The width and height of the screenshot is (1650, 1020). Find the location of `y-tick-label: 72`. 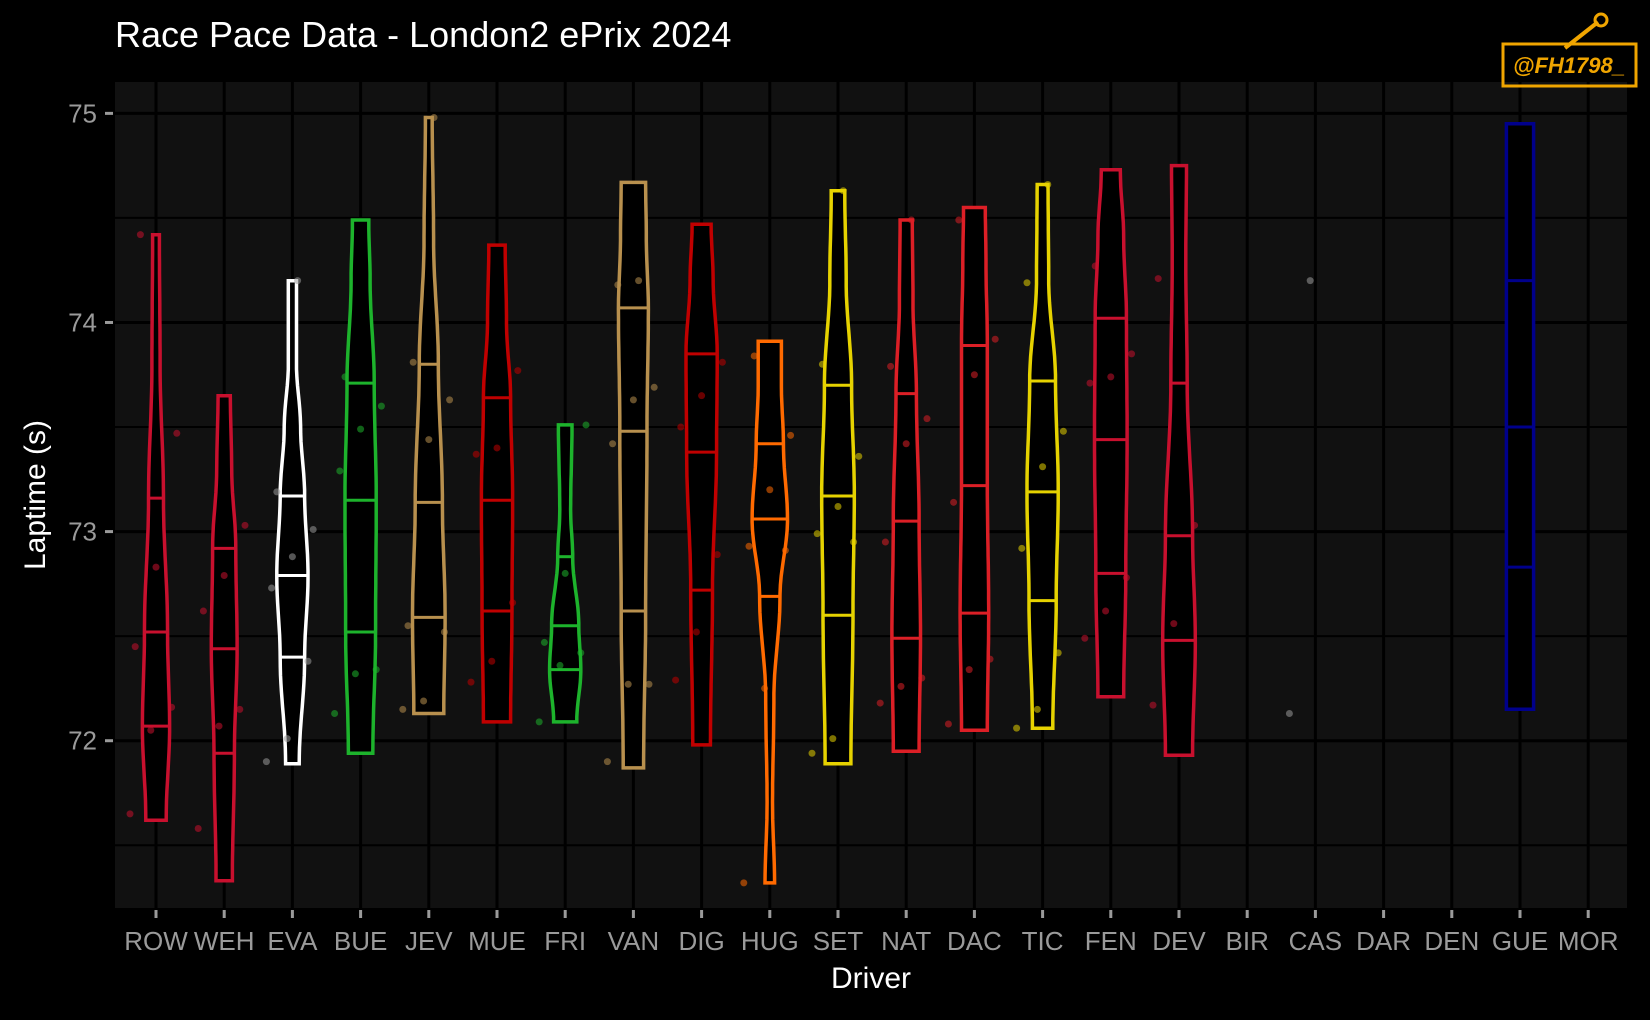

y-tick-label: 72 is located at coordinates (82, 741).